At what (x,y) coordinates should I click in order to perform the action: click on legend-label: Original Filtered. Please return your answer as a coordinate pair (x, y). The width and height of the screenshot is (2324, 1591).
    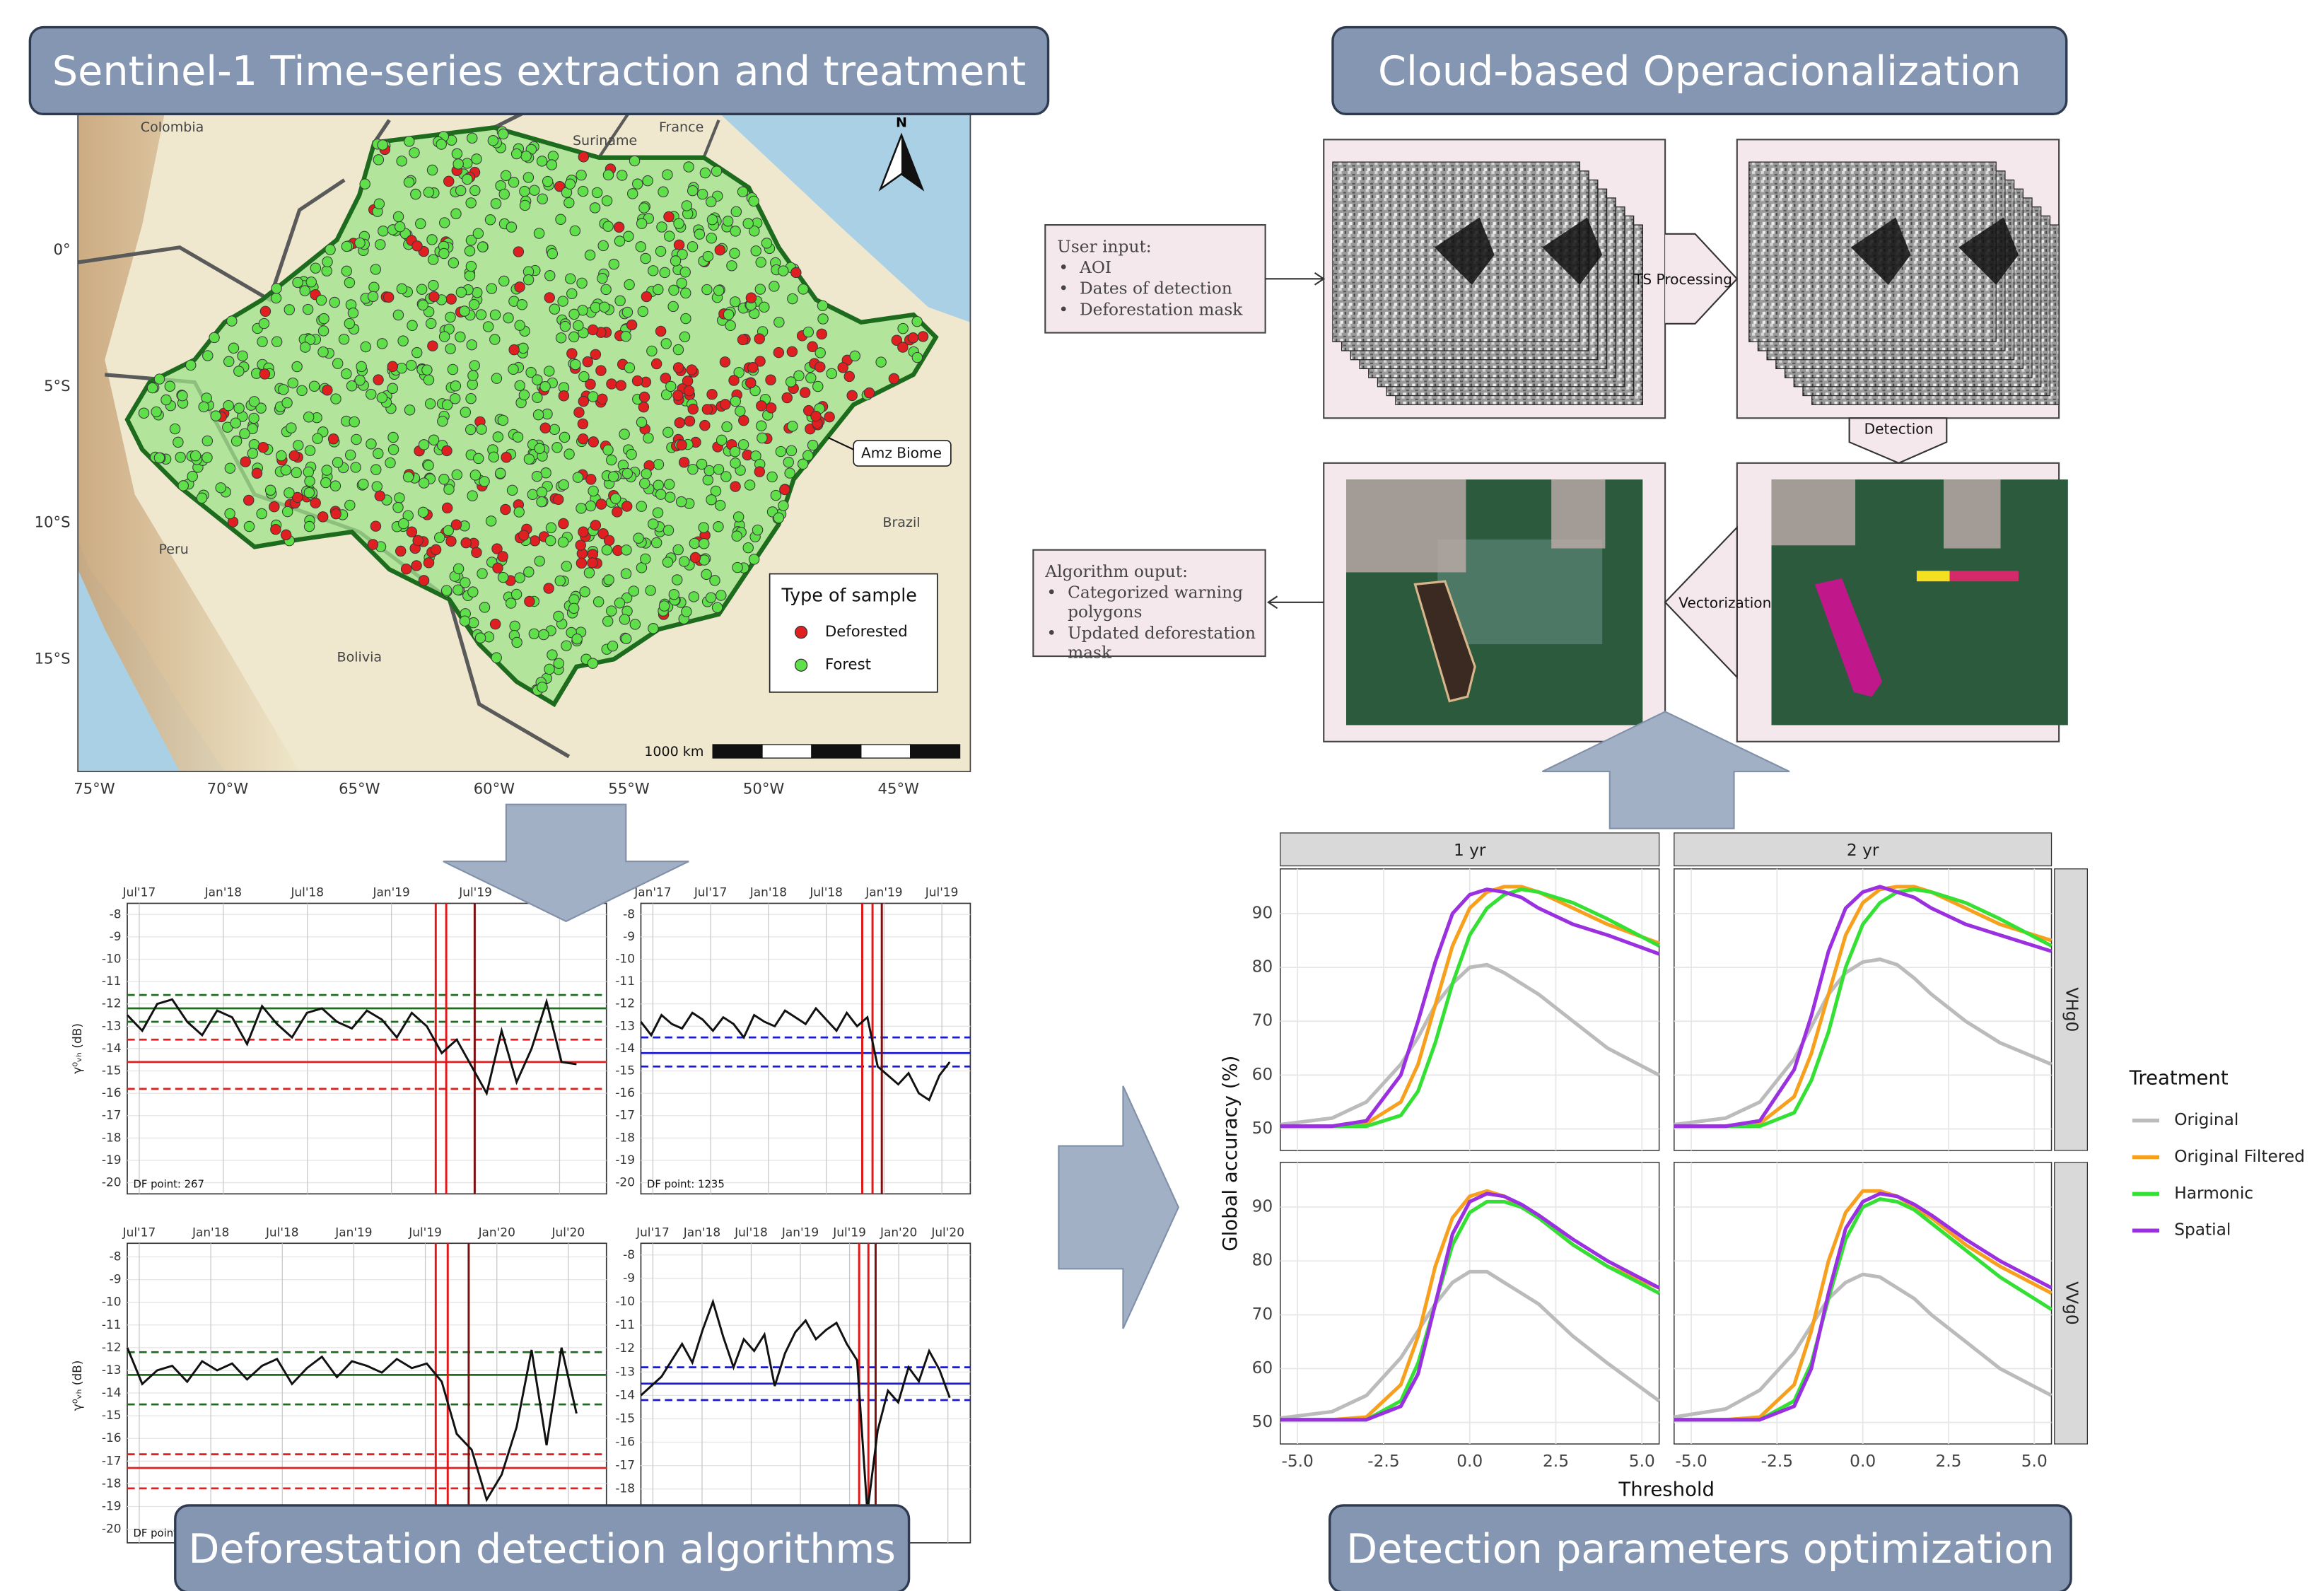
    Looking at the image, I should click on (2240, 1156).